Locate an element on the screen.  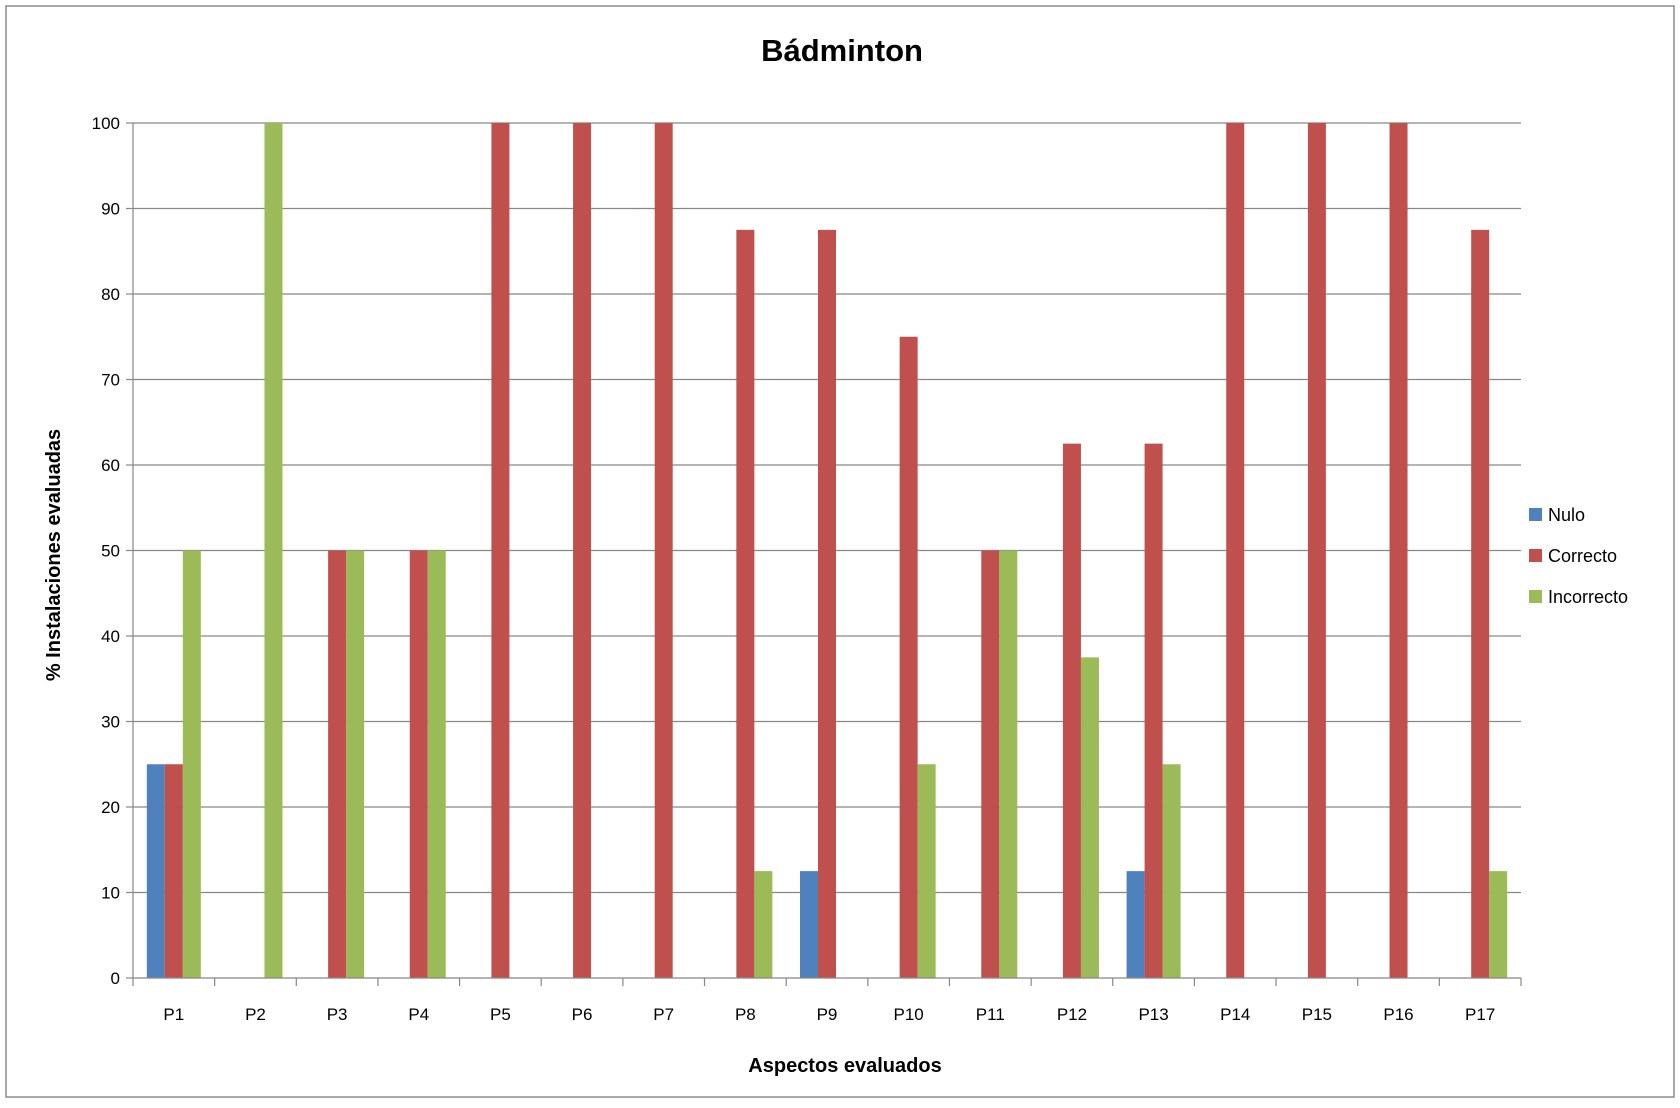
legend-label-correcto: Correcto is located at coordinates (1582, 556).